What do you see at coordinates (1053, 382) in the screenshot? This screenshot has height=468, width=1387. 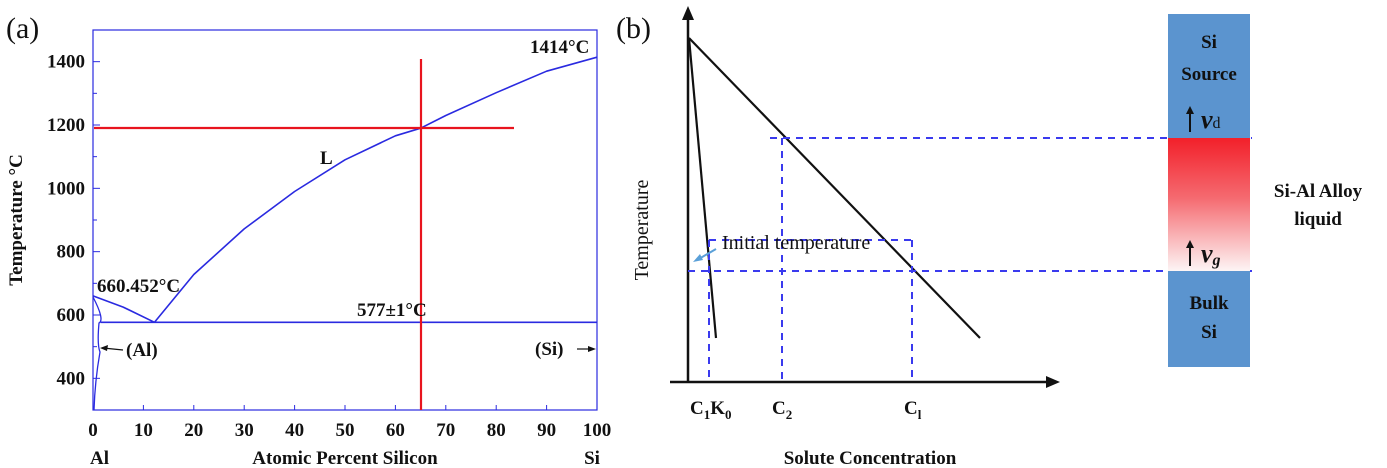 I see `x-axis-arrowhead` at bounding box center [1053, 382].